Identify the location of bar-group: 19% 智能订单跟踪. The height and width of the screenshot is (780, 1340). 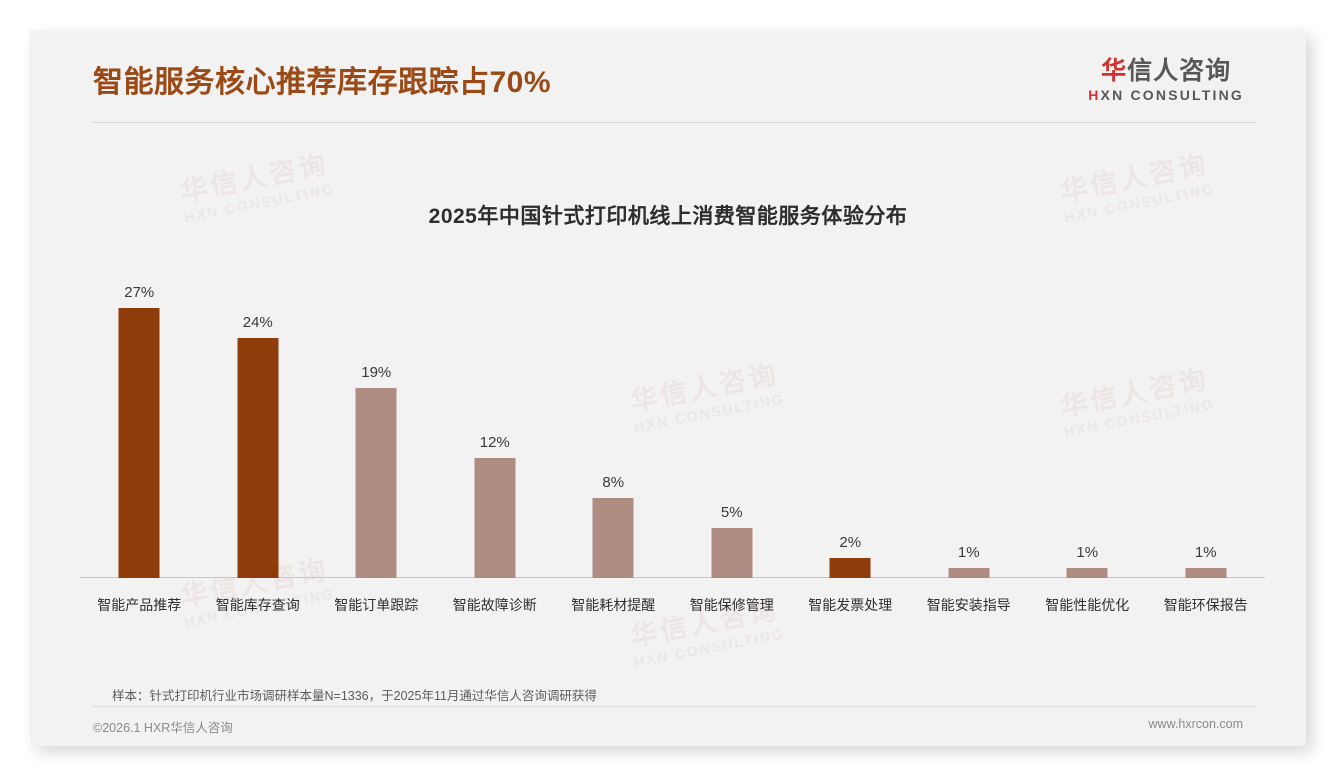
(376, 445).